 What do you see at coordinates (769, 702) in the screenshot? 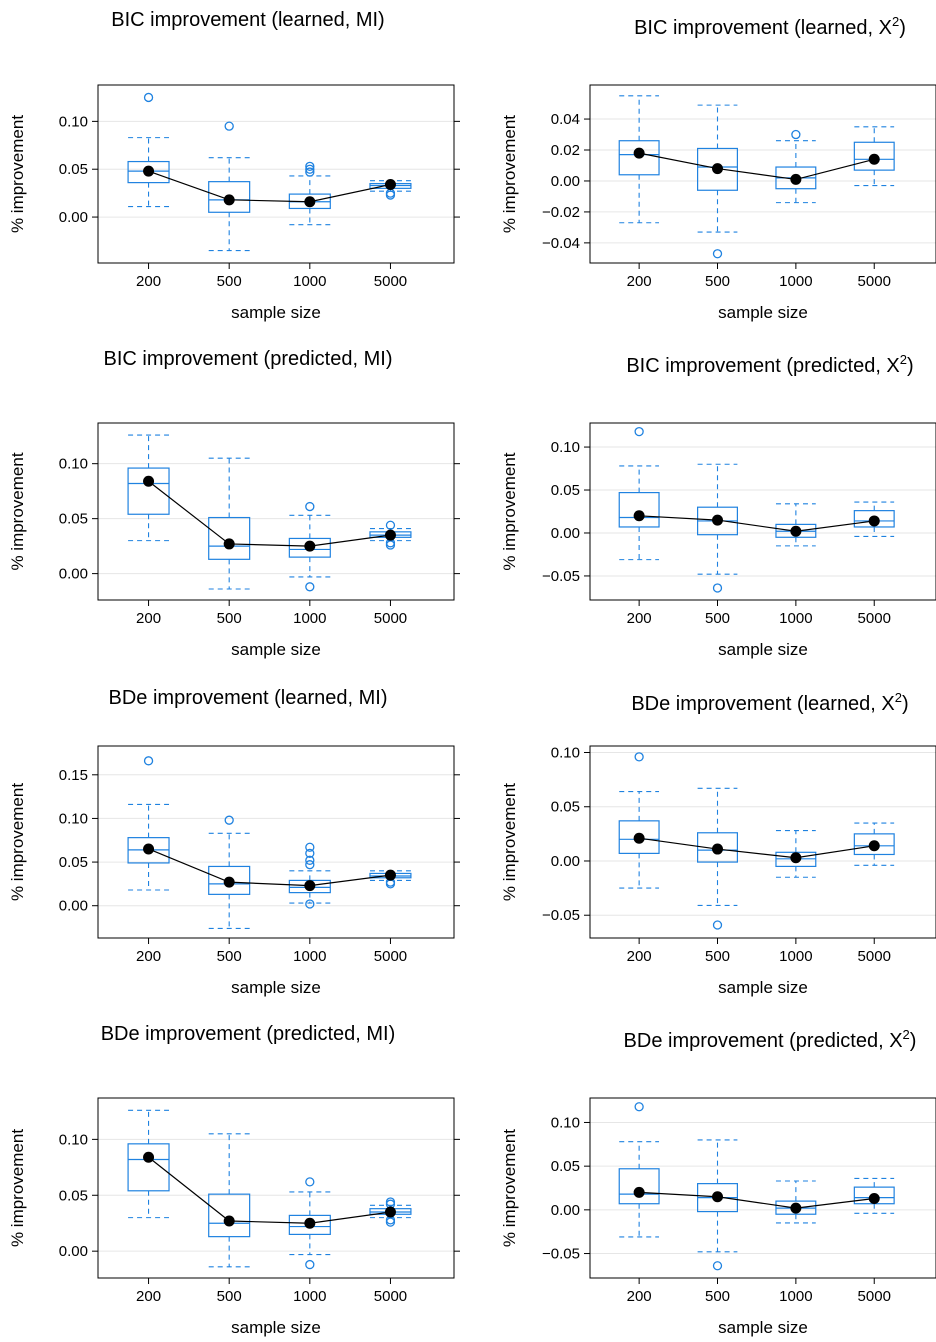
I see `chart-title: BDe improvement (learned, X2)` at bounding box center [769, 702].